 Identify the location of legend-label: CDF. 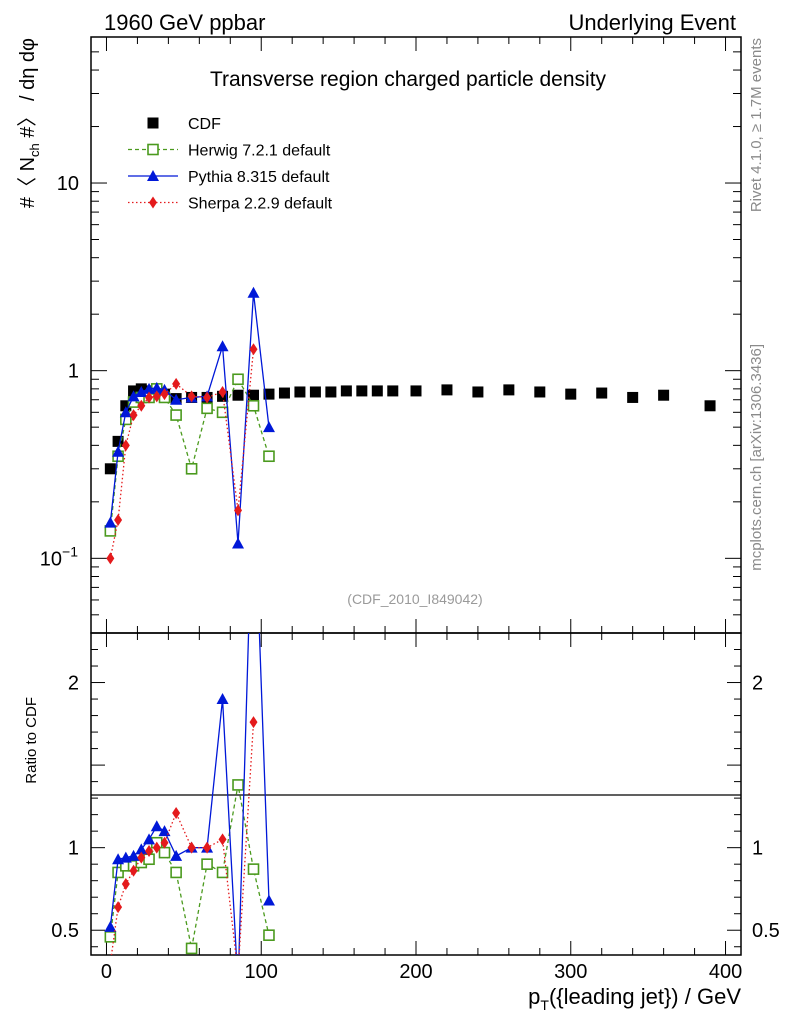
(204, 124).